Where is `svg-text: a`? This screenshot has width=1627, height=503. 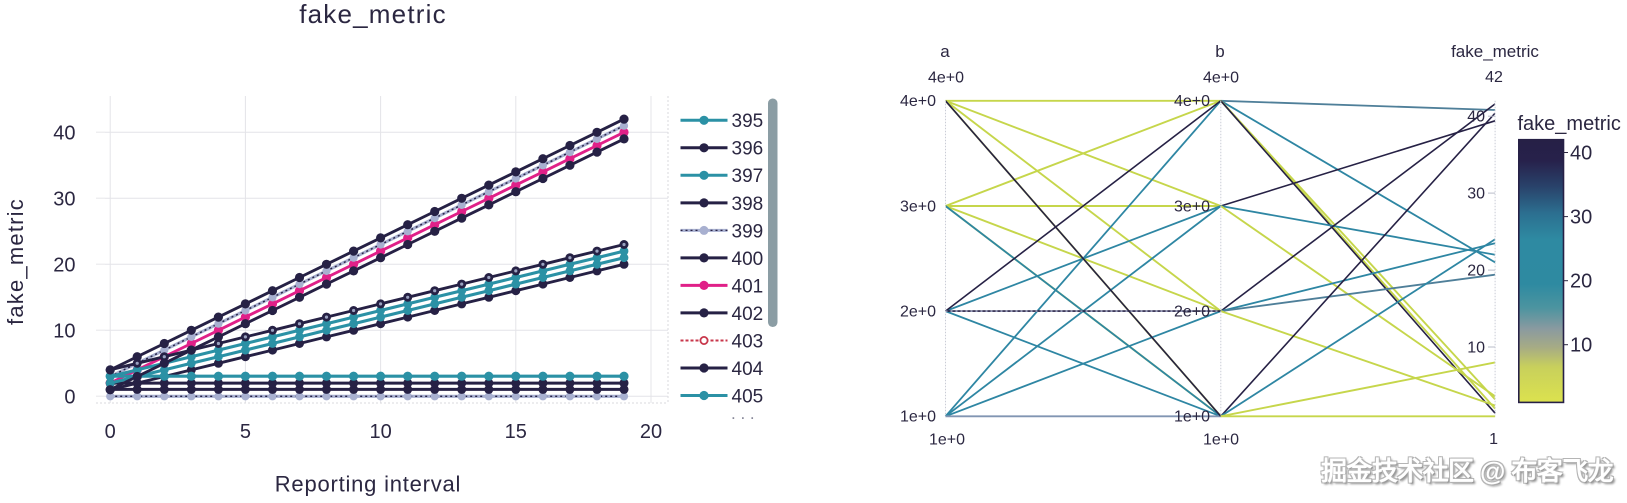
svg-text: a is located at coordinates (945, 51).